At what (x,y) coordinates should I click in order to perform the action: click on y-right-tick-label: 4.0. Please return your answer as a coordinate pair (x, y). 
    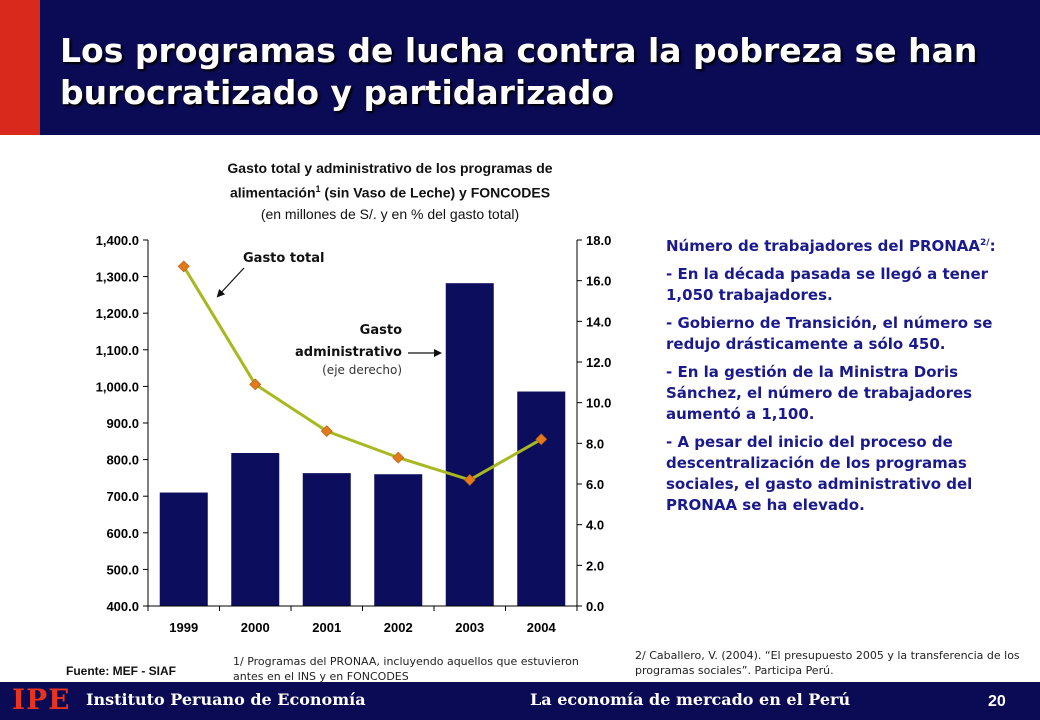
    Looking at the image, I should click on (595, 525).